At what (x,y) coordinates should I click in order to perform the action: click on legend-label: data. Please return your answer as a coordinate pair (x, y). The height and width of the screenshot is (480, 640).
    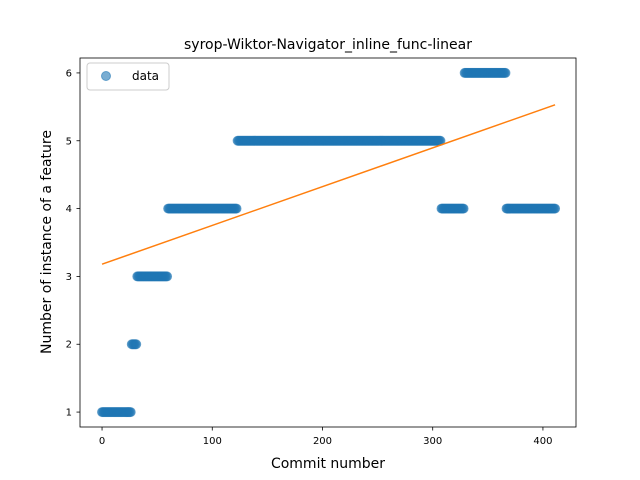
    Looking at the image, I should click on (145, 76).